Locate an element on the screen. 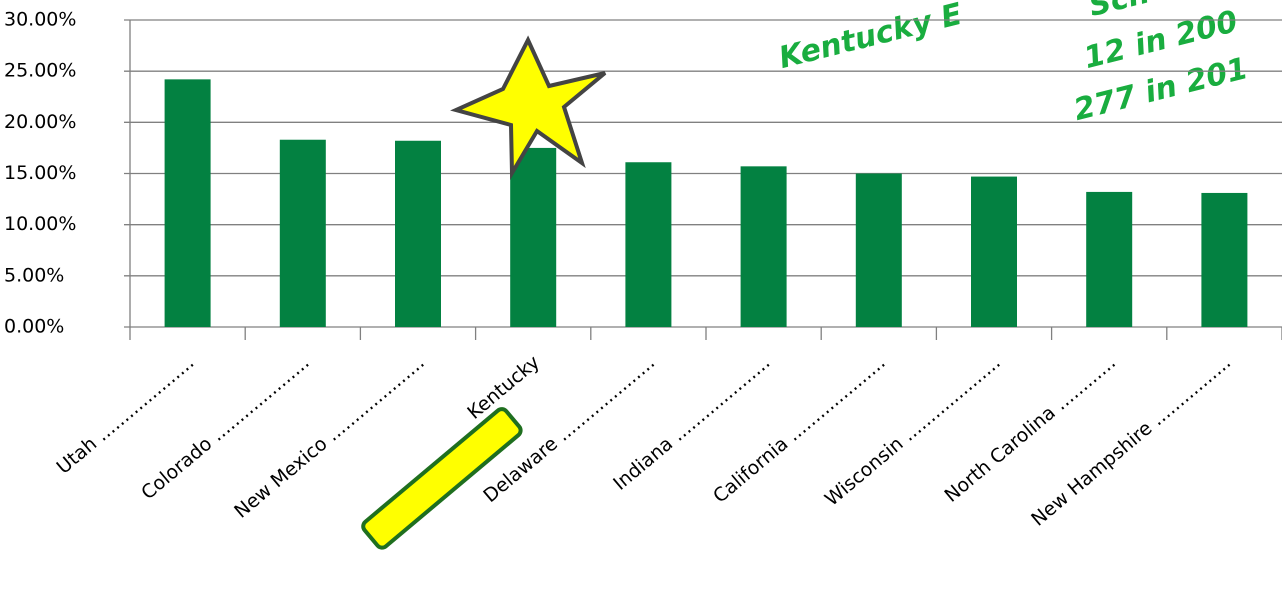 Image resolution: width=1282 pixels, height=594 pixels. annotation-group: Kentucky E Sch 12 in 200 277 in 201 is located at coordinates (1014, 64).